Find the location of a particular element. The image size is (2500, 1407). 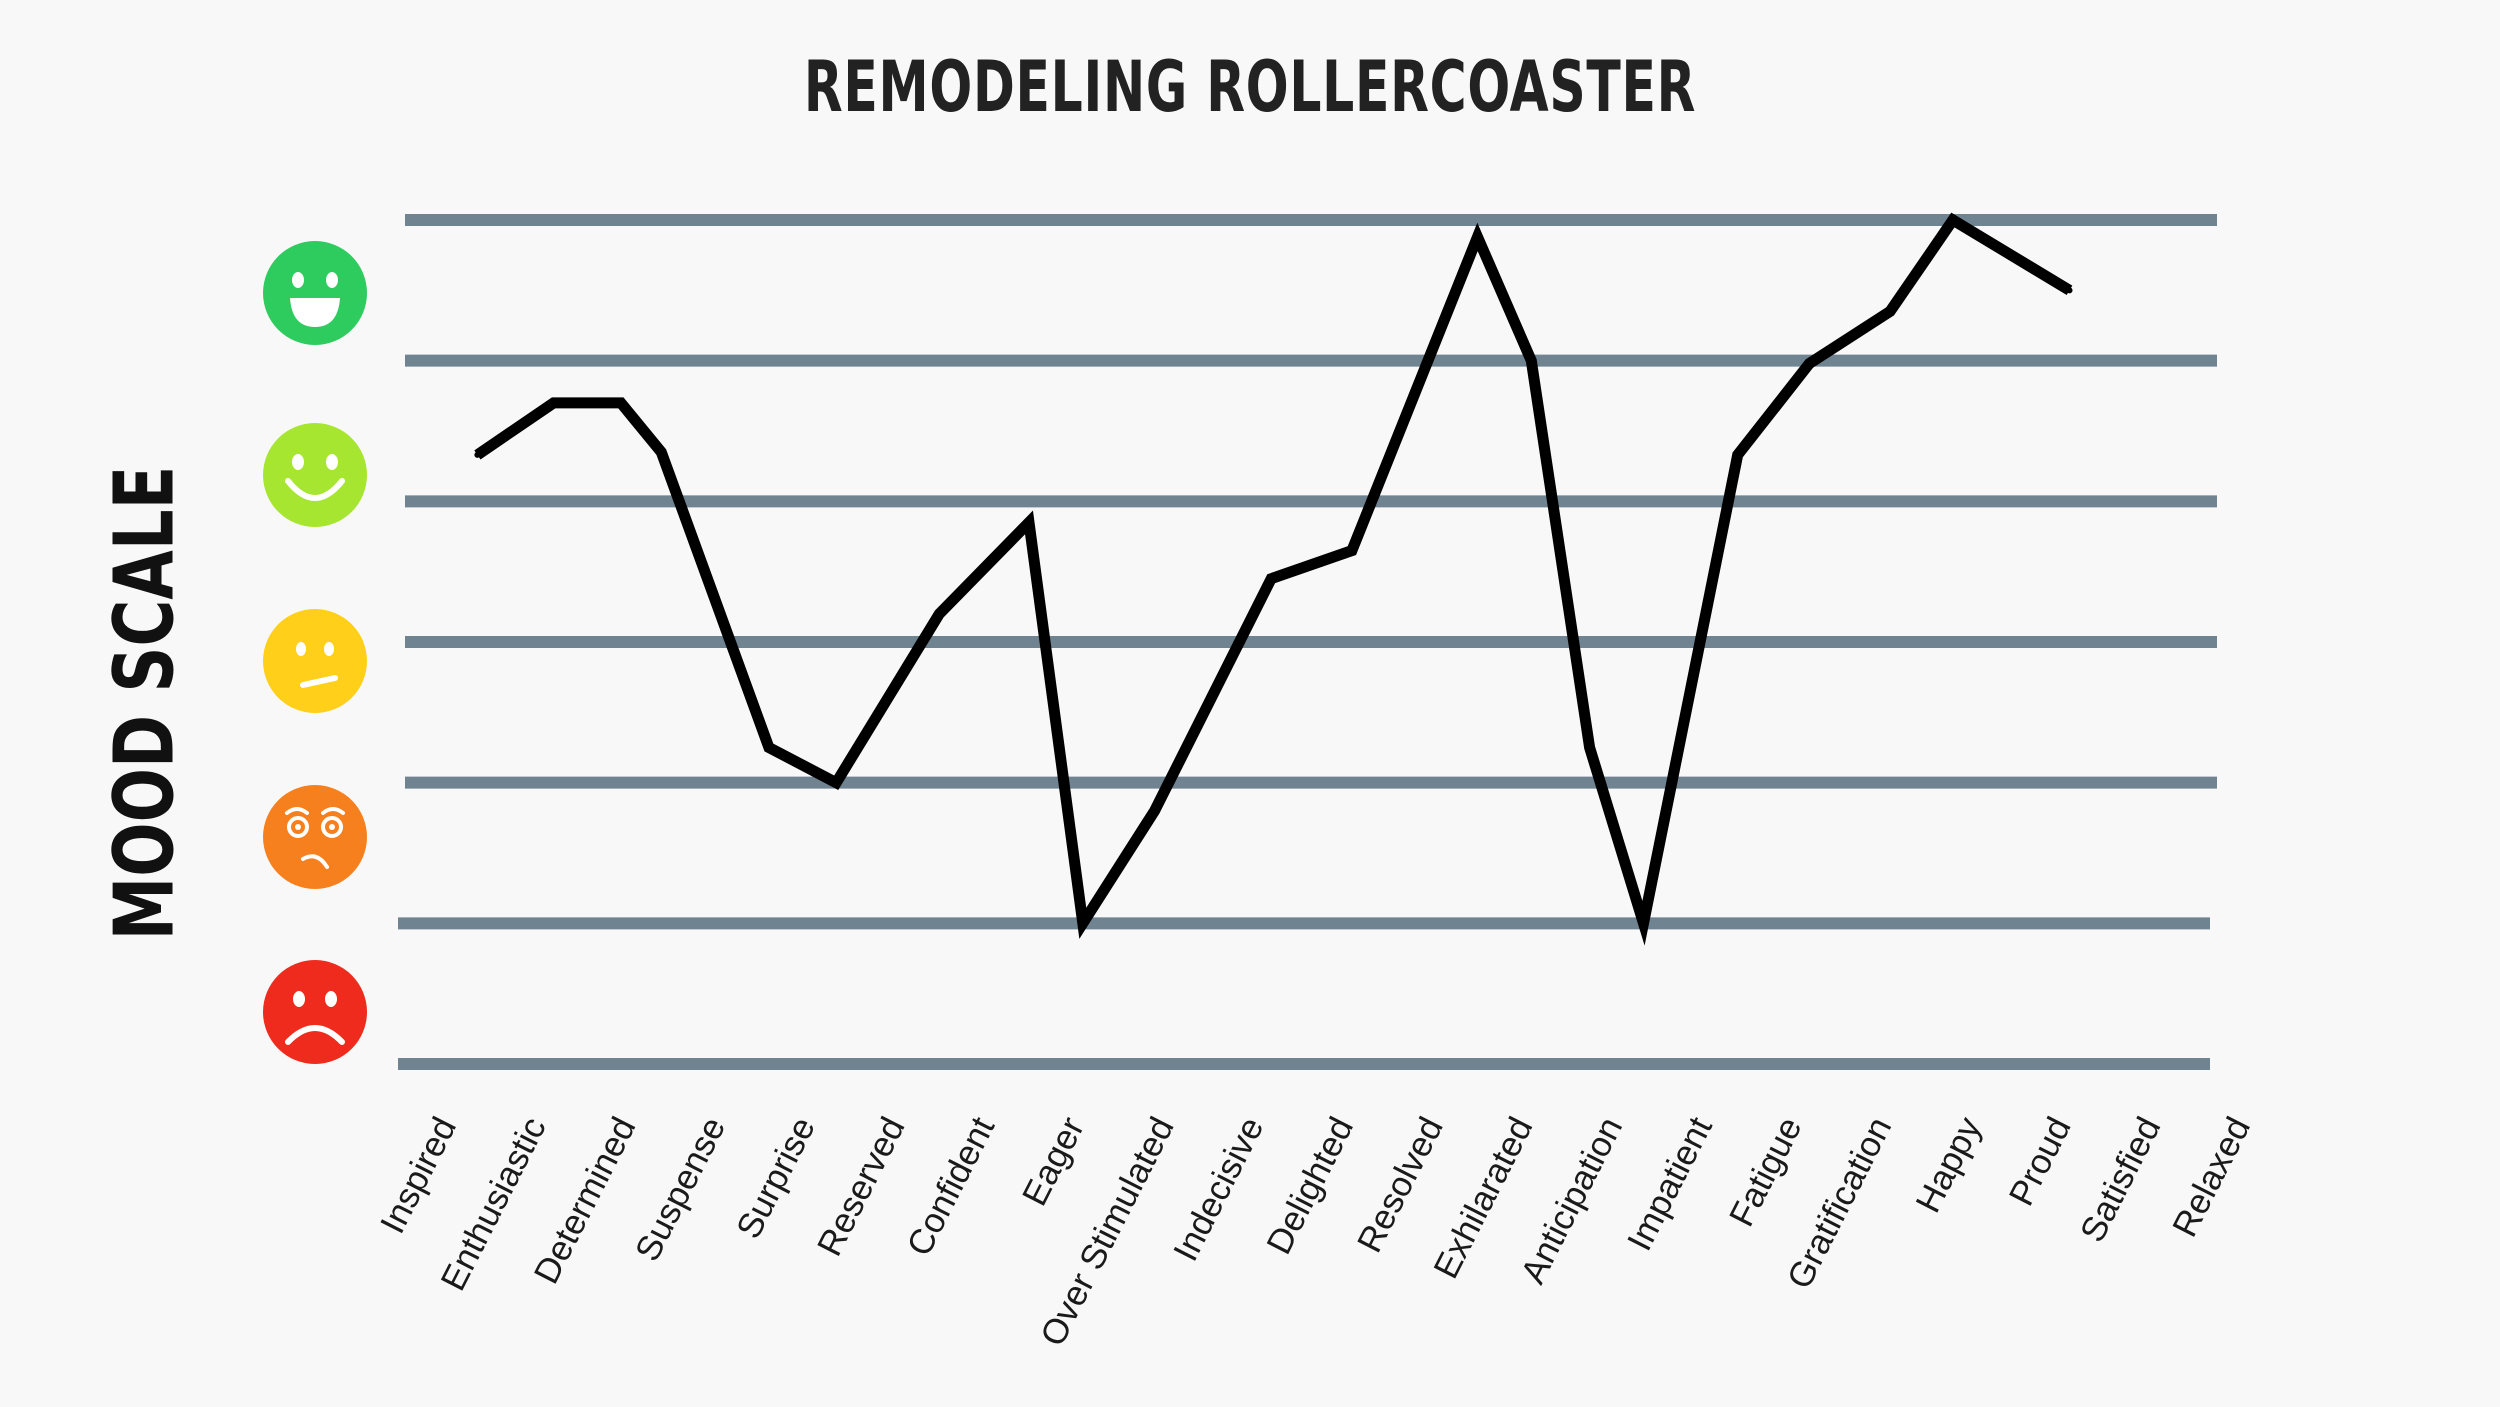

x-tick-label: Suspense is located at coordinates (680, 1189).